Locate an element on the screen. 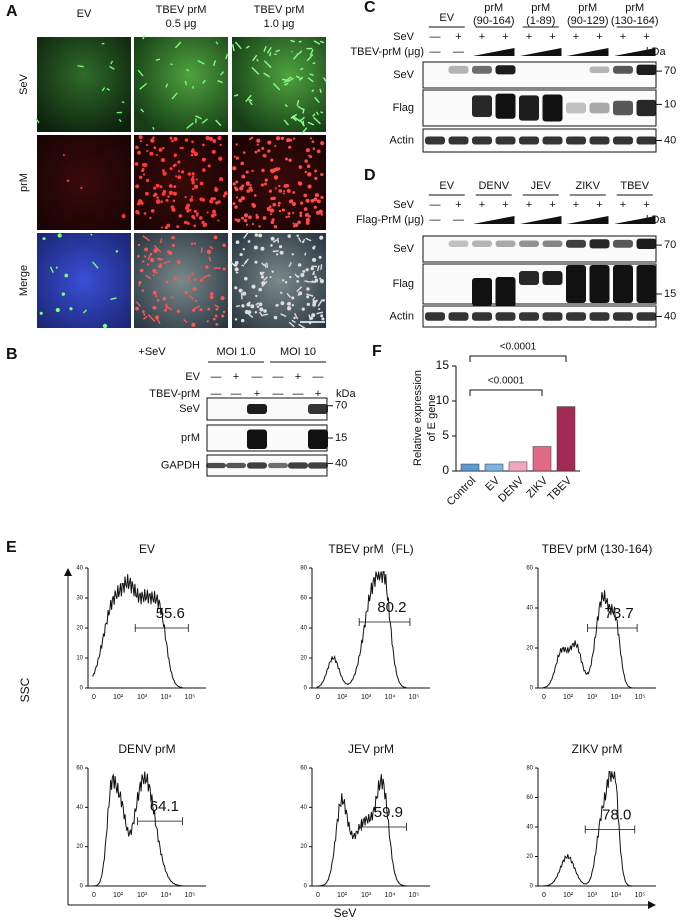  y-tick-label: 40 is located at coordinates (529, 828).